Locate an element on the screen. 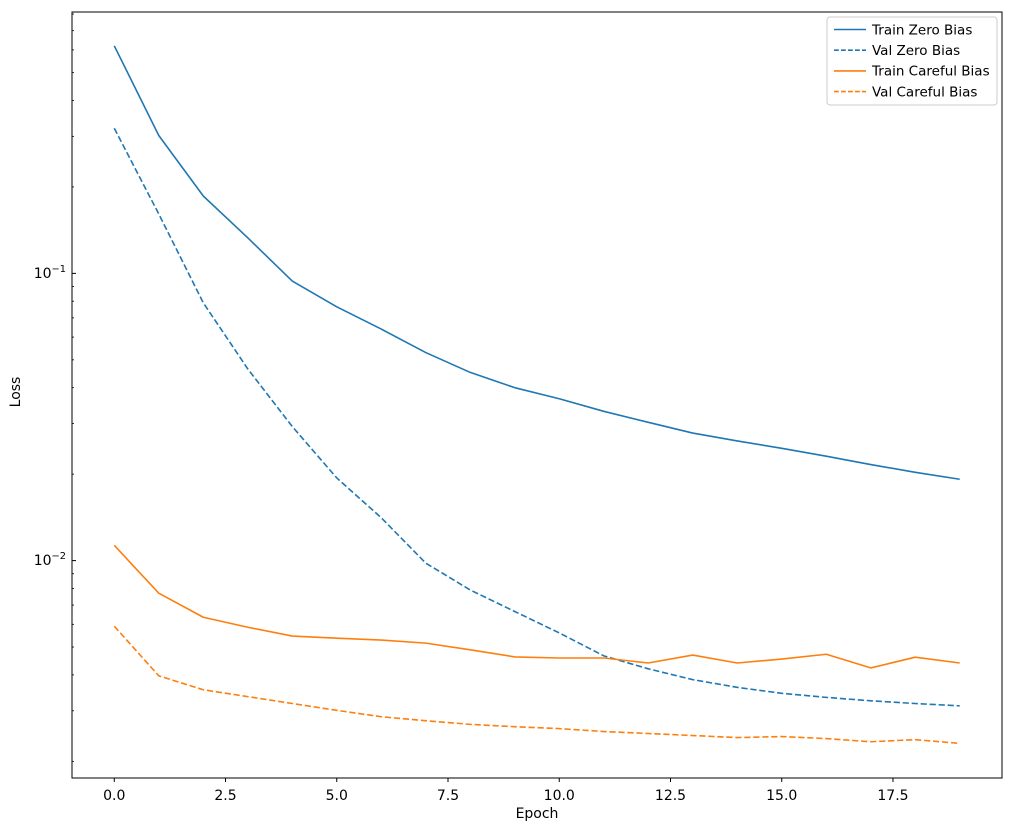  legend-label-val-careful-bias: Val Careful Bias is located at coordinates (924, 92).